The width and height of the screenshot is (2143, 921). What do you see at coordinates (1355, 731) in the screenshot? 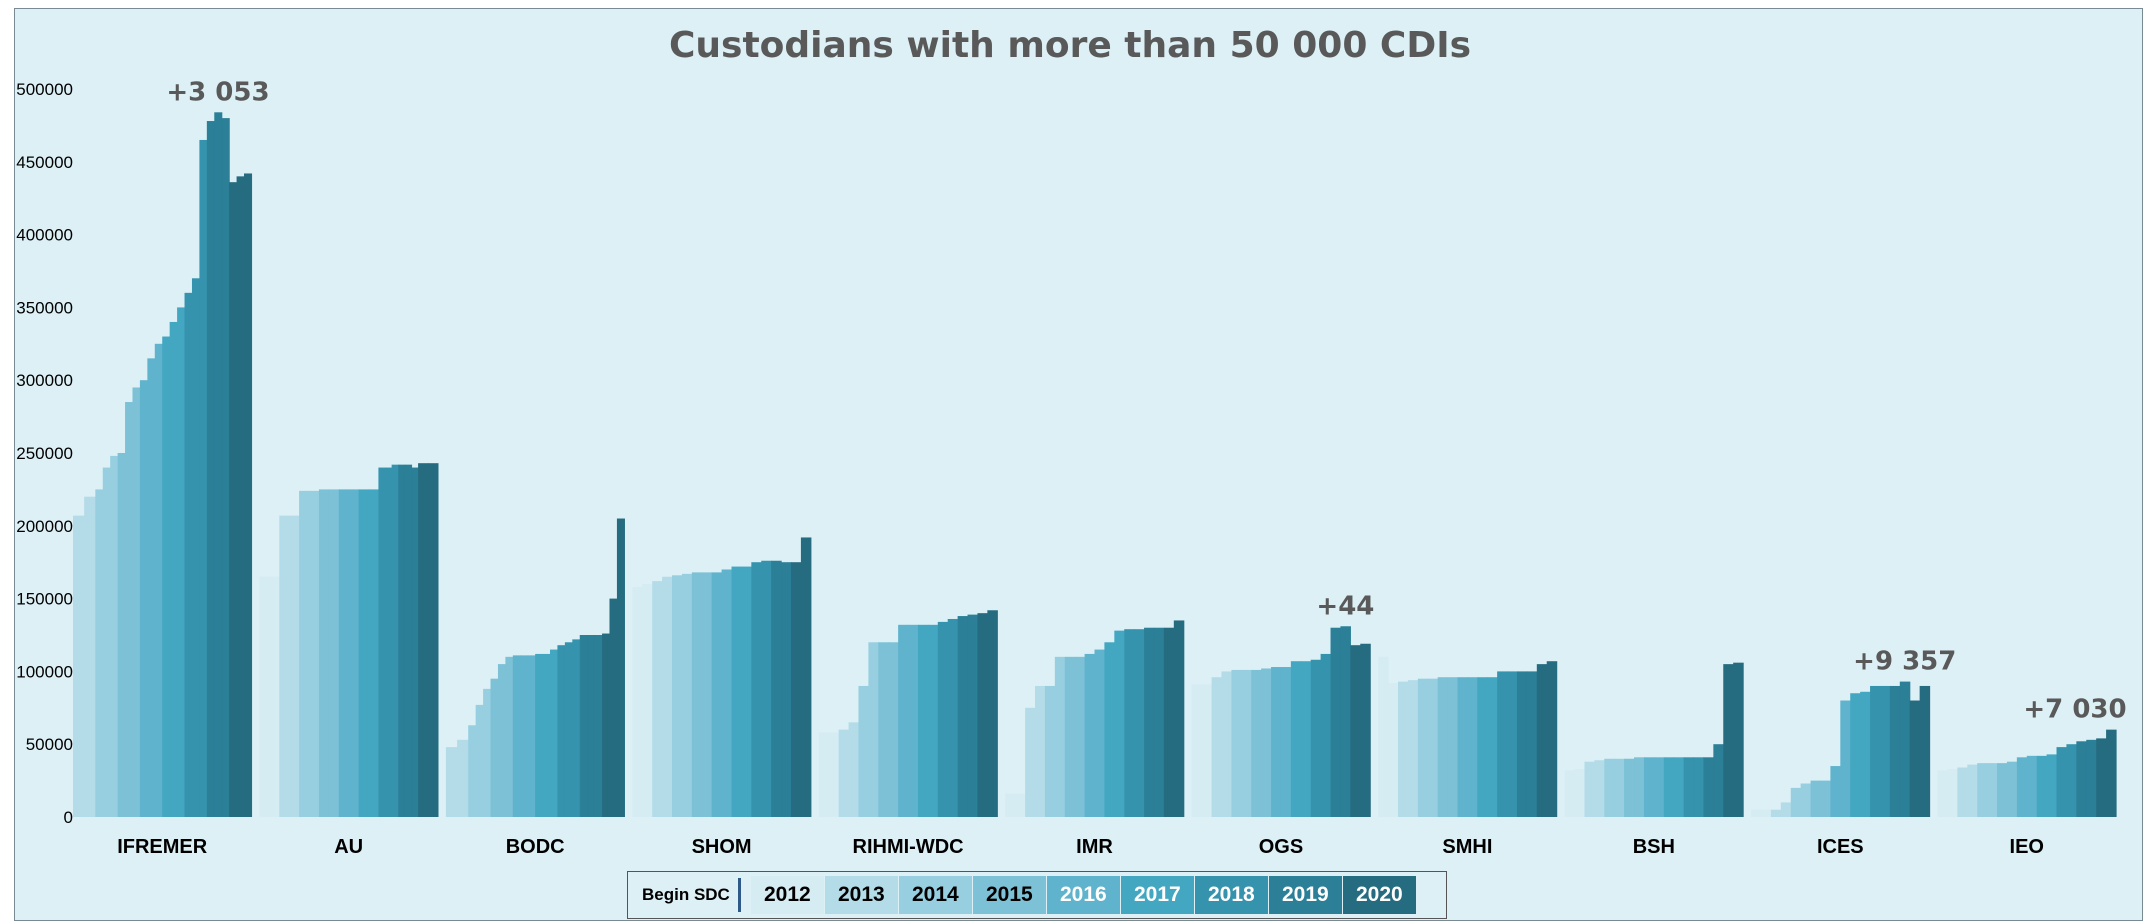
I see `bar-ogs-2020` at bounding box center [1355, 731].